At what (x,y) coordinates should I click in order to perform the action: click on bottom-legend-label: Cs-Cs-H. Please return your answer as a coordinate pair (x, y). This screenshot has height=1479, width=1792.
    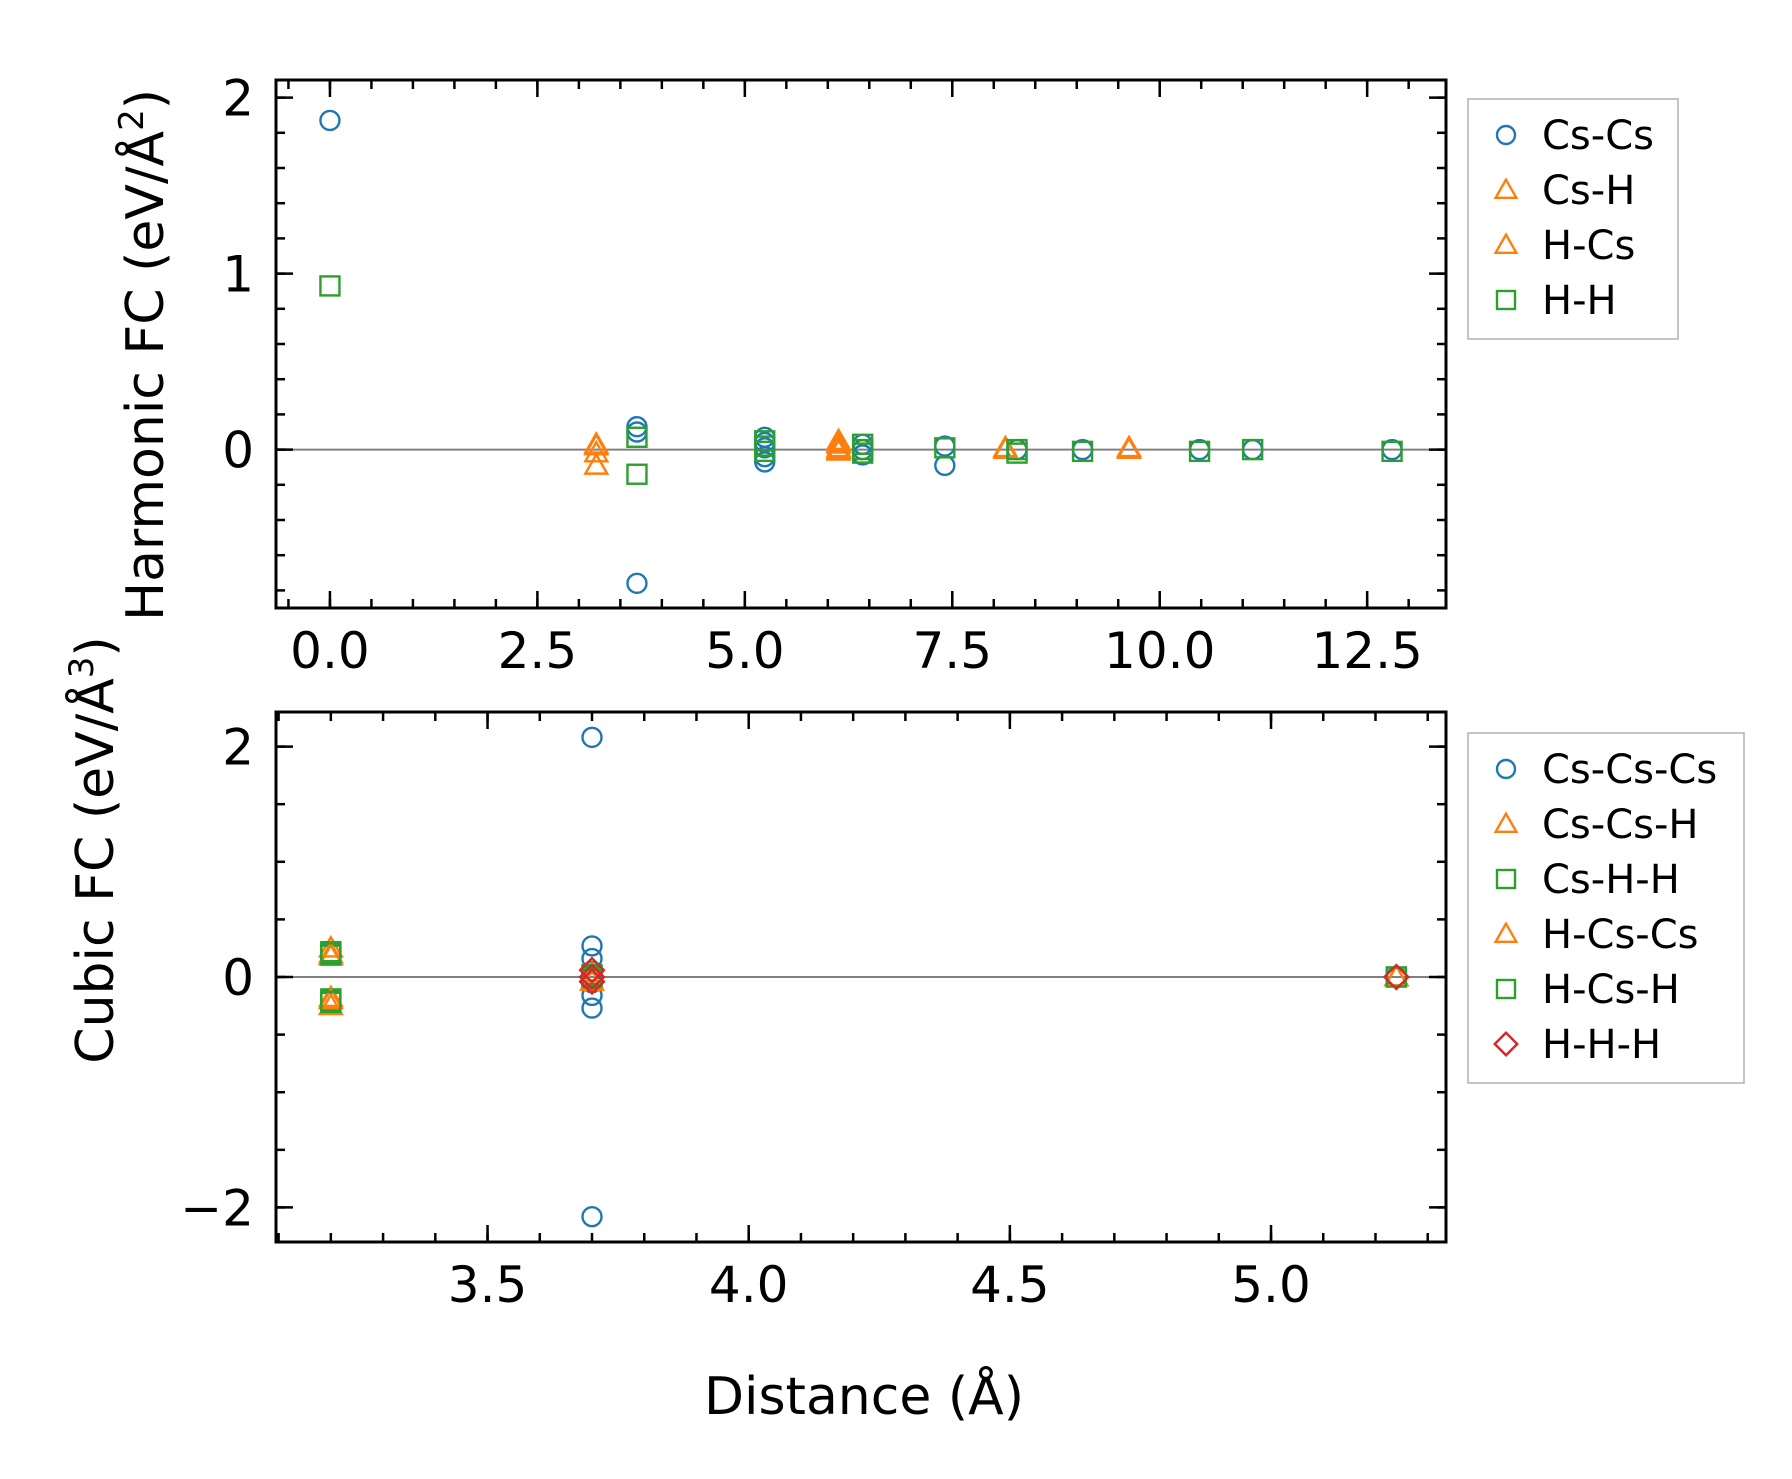
    Looking at the image, I should click on (1620, 825).